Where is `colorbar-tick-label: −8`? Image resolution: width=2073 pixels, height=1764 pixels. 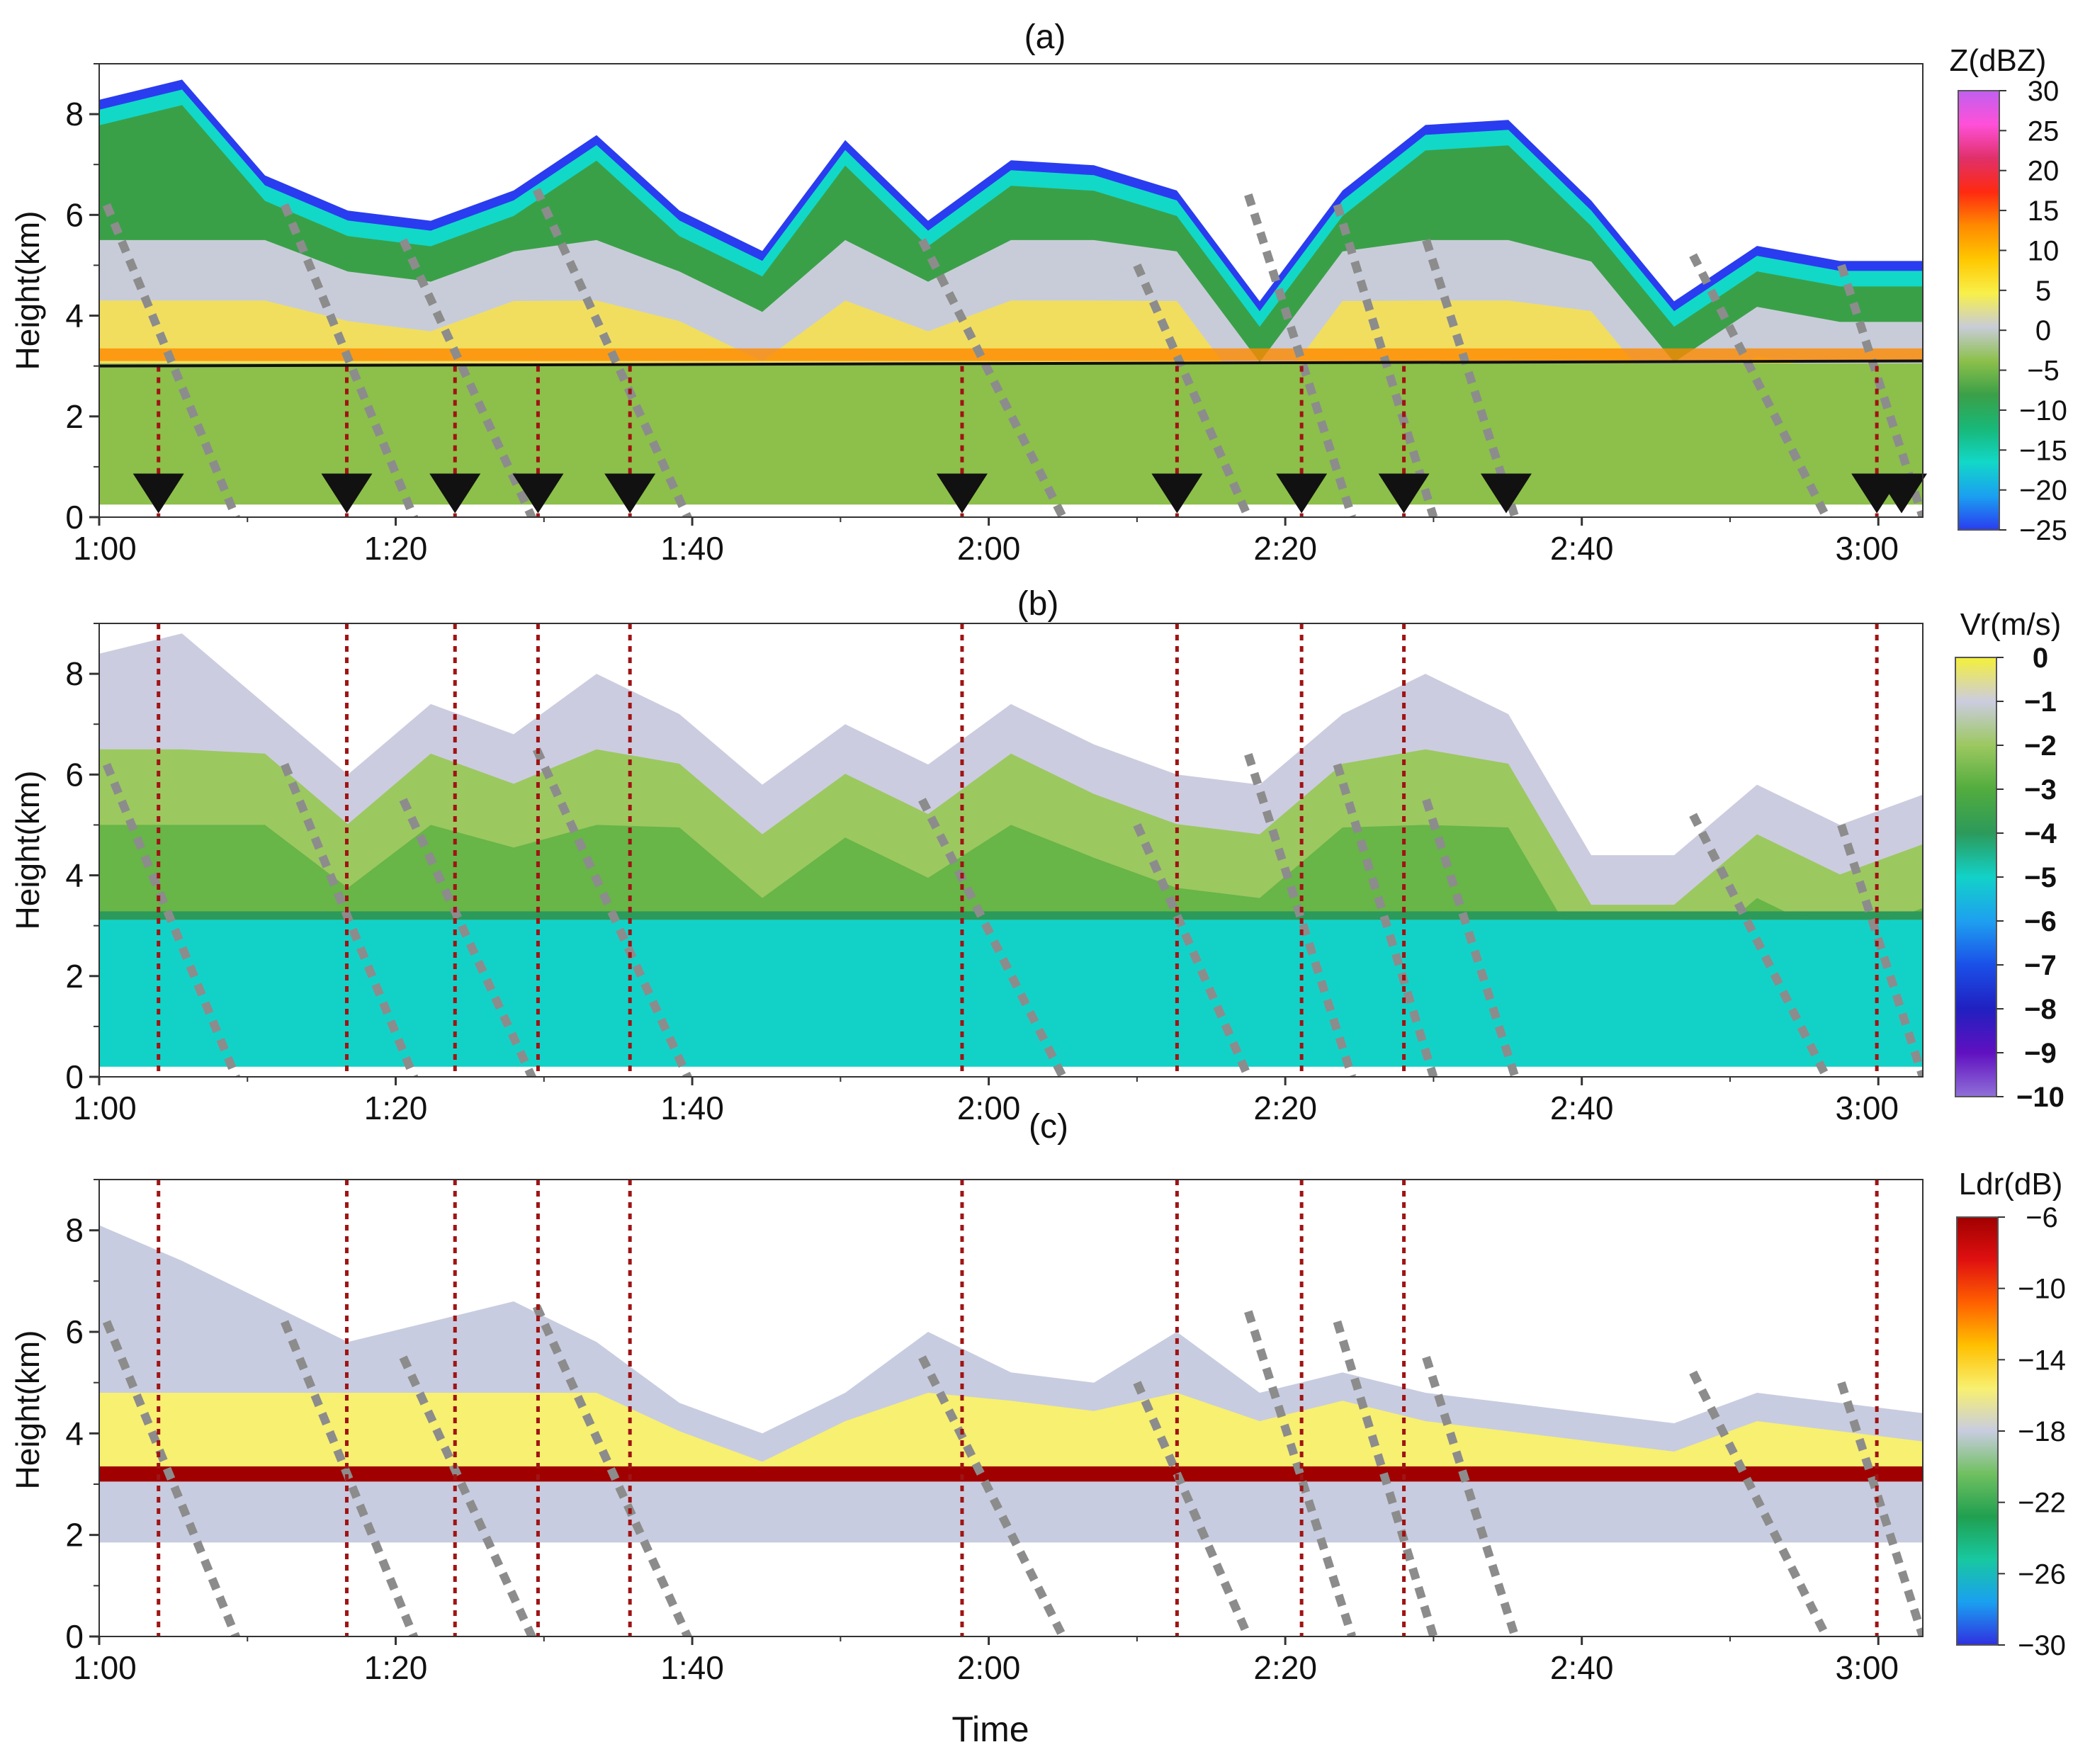
colorbar-tick-label: −8 is located at coordinates (2040, 1009).